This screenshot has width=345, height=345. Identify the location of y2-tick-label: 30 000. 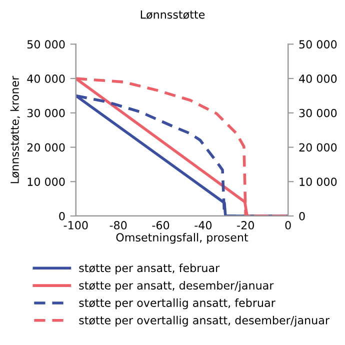
(318, 113).